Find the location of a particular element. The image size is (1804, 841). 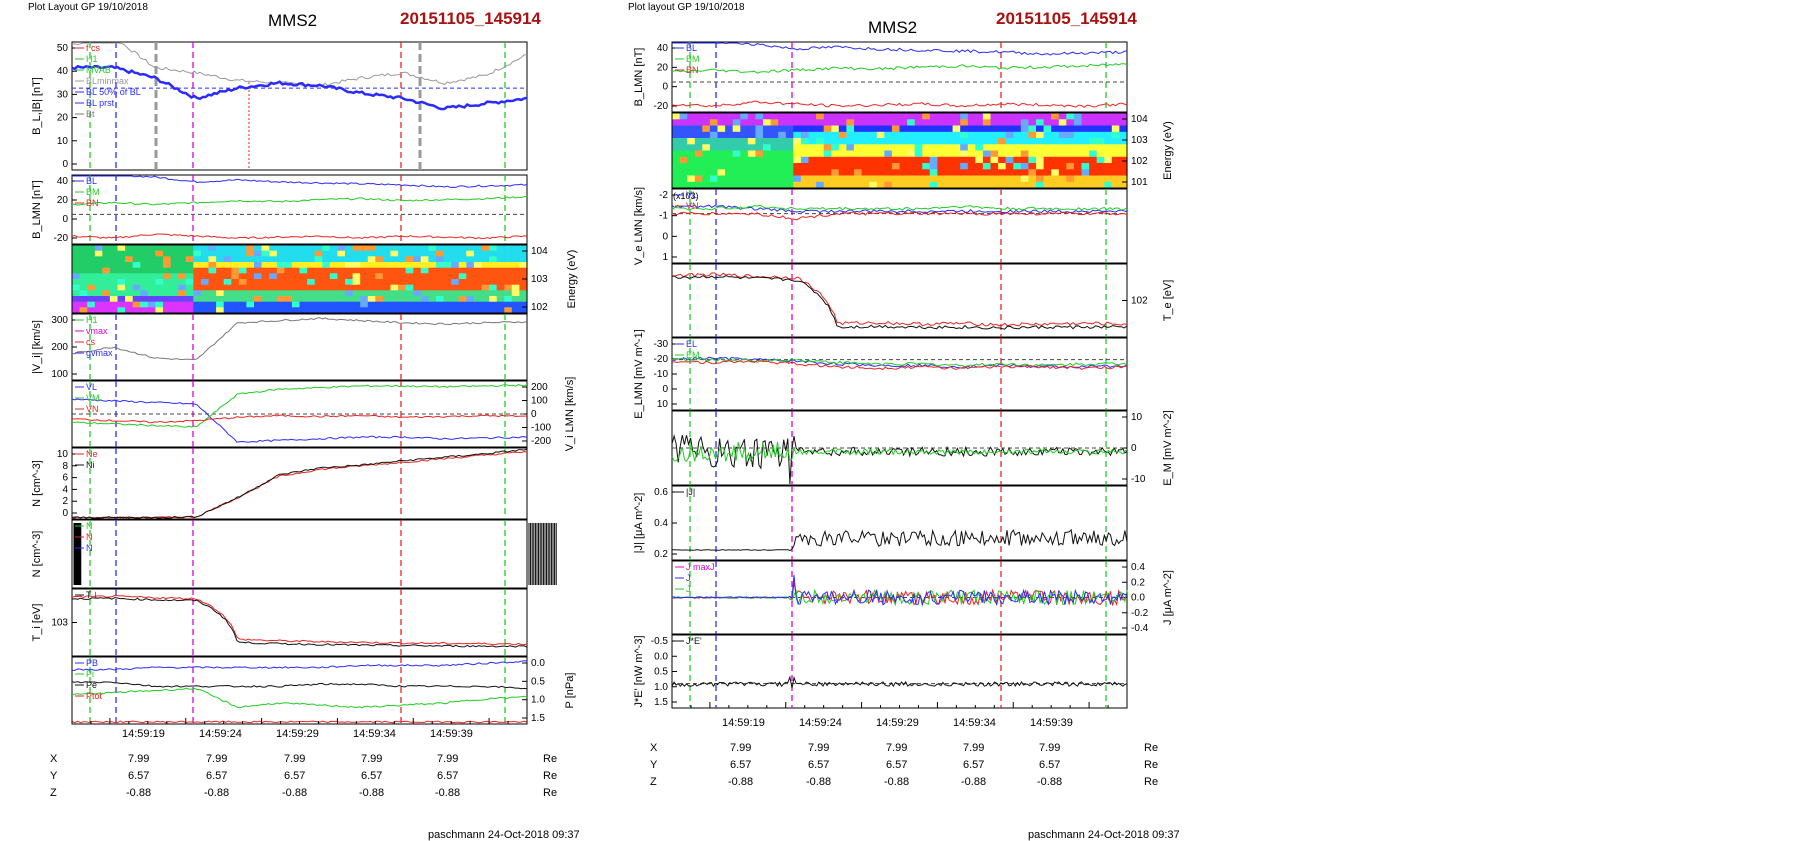

right-pos-value: 7.99 is located at coordinates (740, 748).